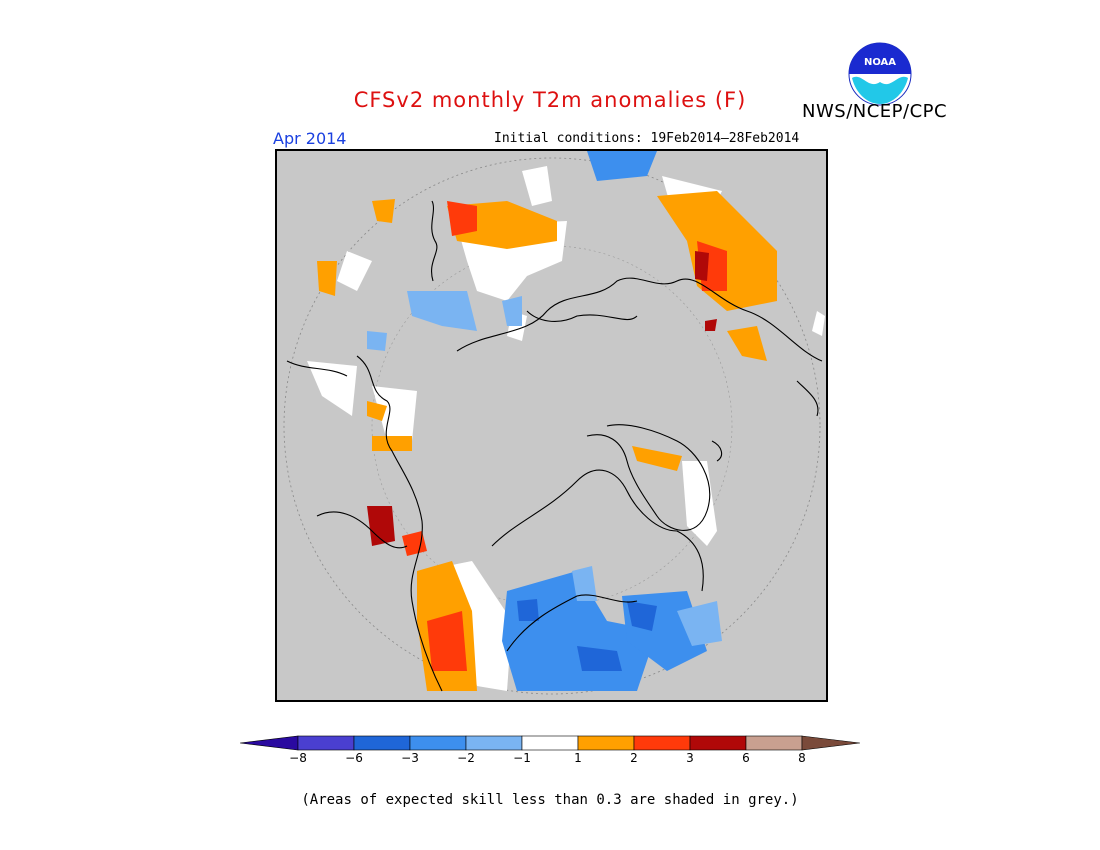 This screenshot has height=850, width=1100. What do you see at coordinates (690, 758) in the screenshot?
I see `legend-tick-label: 3` at bounding box center [690, 758].